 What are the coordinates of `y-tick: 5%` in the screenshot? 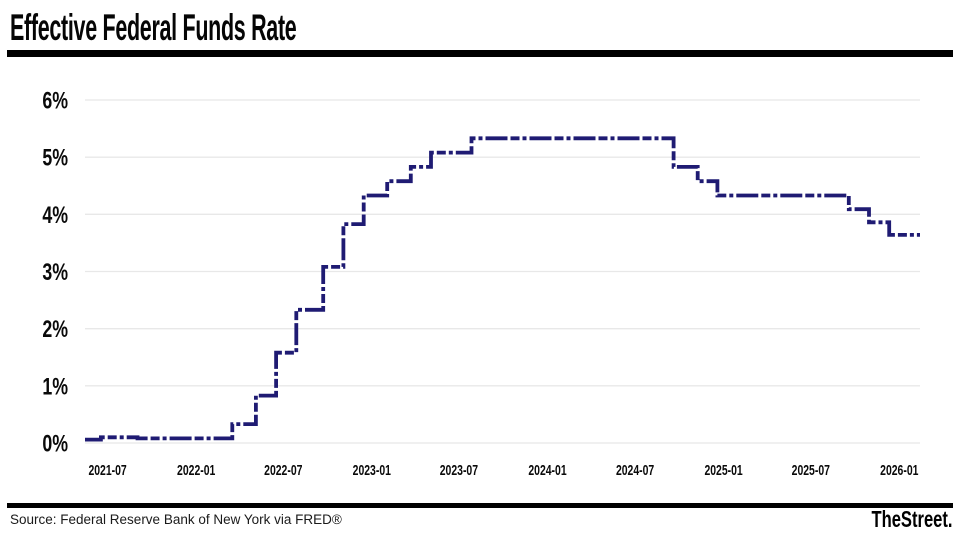 It's located at (55, 158).